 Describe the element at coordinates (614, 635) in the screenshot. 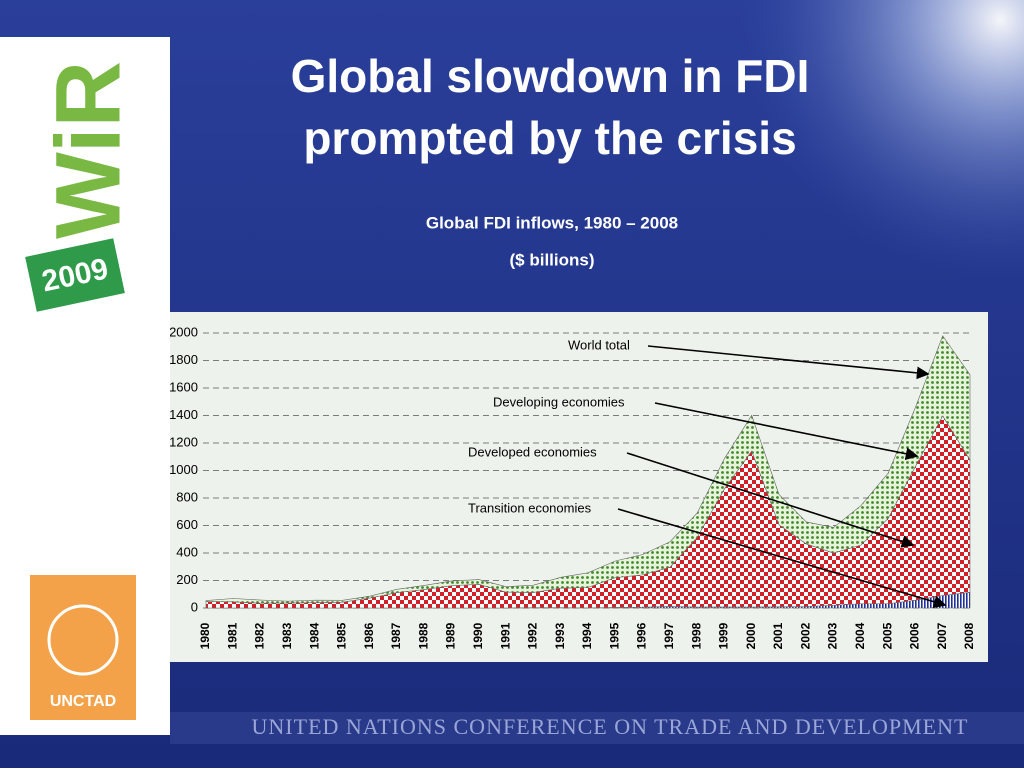

I see `x-tick-label: 1995` at that location.